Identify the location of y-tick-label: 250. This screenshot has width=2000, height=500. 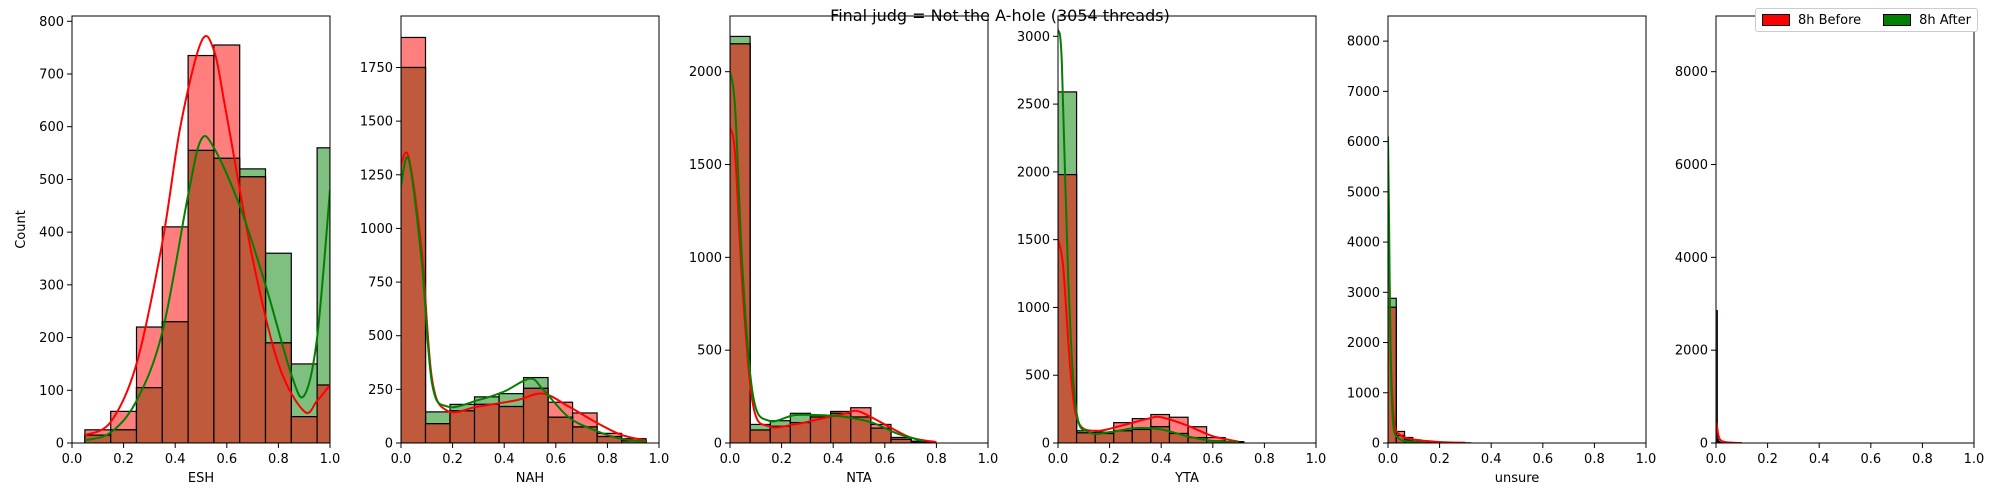
(380, 390).